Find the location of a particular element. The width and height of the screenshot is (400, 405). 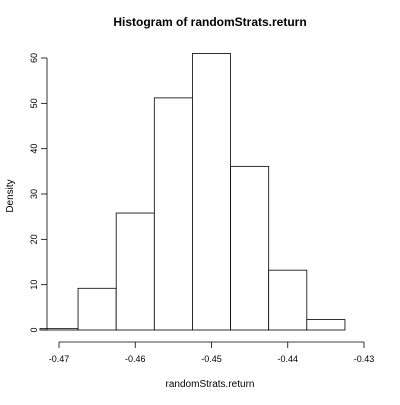

x-tick-label: -0.47 is located at coordinates (59, 359).